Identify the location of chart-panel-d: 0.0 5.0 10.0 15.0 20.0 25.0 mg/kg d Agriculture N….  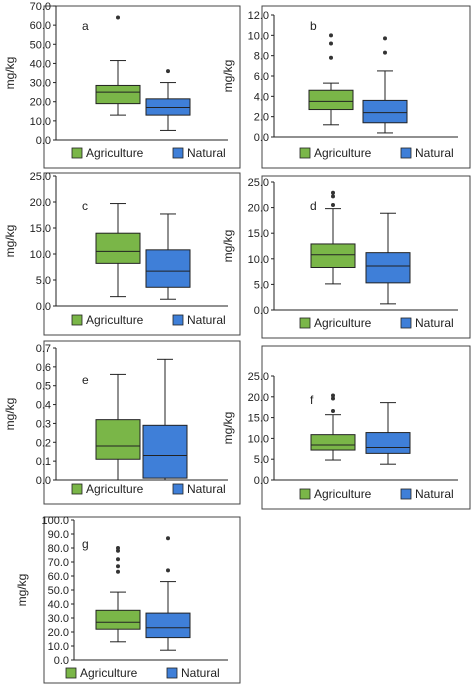
(346, 257).